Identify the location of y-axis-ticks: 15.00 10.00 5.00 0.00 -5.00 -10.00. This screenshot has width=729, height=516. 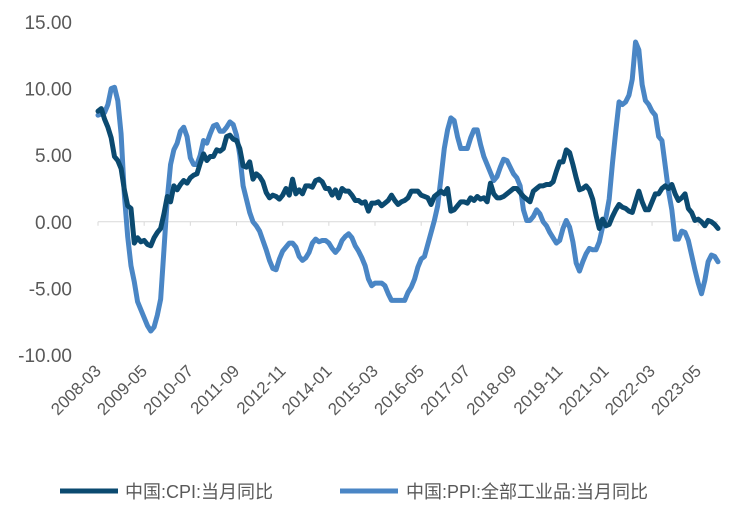
(45, 190).